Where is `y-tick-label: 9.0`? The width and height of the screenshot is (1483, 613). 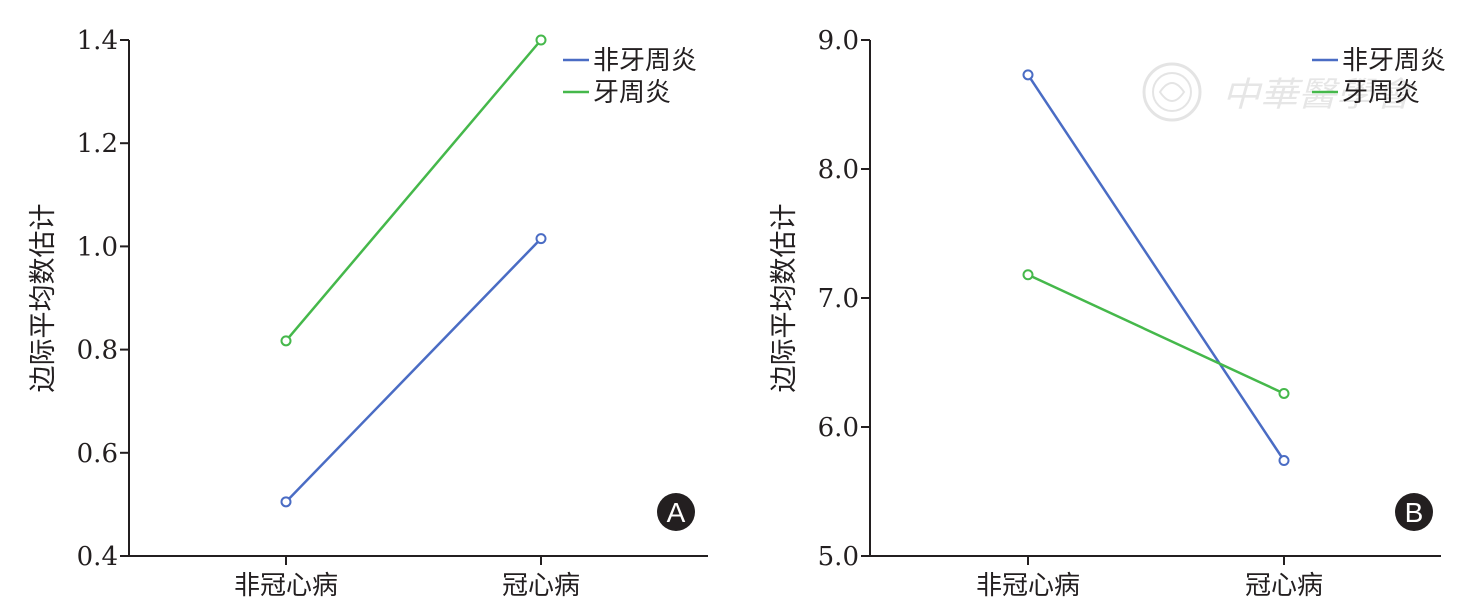
y-tick-label: 9.0 is located at coordinates (838, 41).